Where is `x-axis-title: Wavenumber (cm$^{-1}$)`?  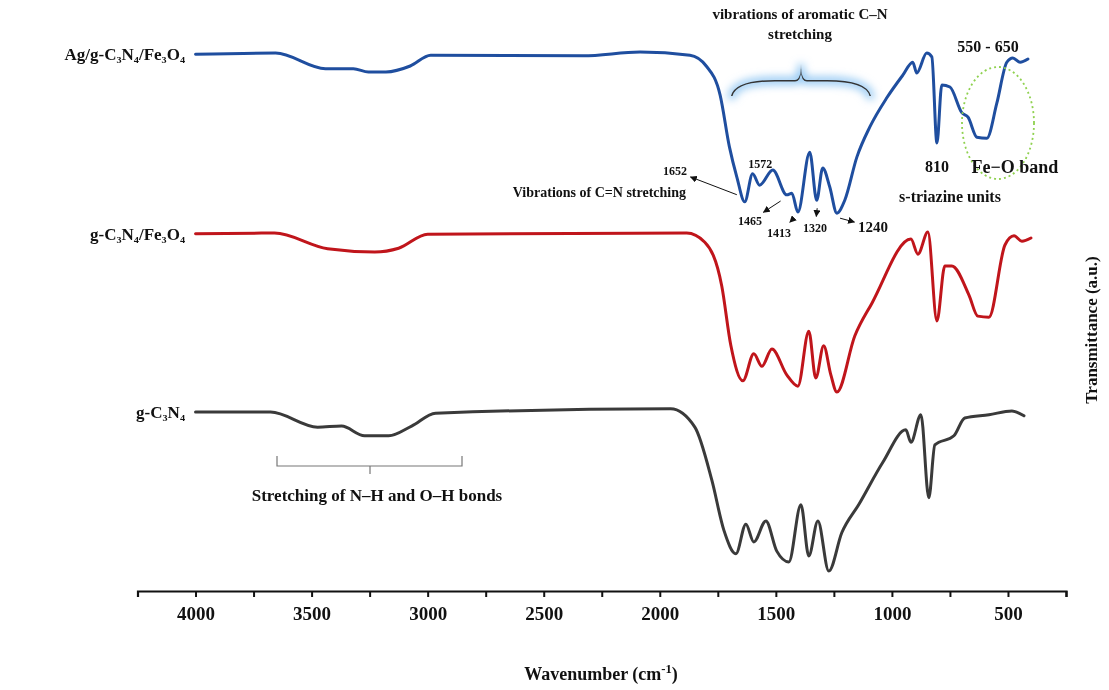
x-axis-title: Wavenumber (cm$^{-1}$) is located at coordinates (601, 673).